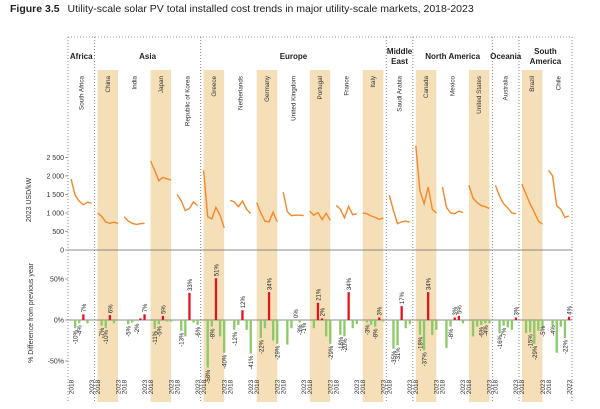  What do you see at coordinates (108, 84) in the screenshot?
I see `country-label: China` at bounding box center [108, 84].